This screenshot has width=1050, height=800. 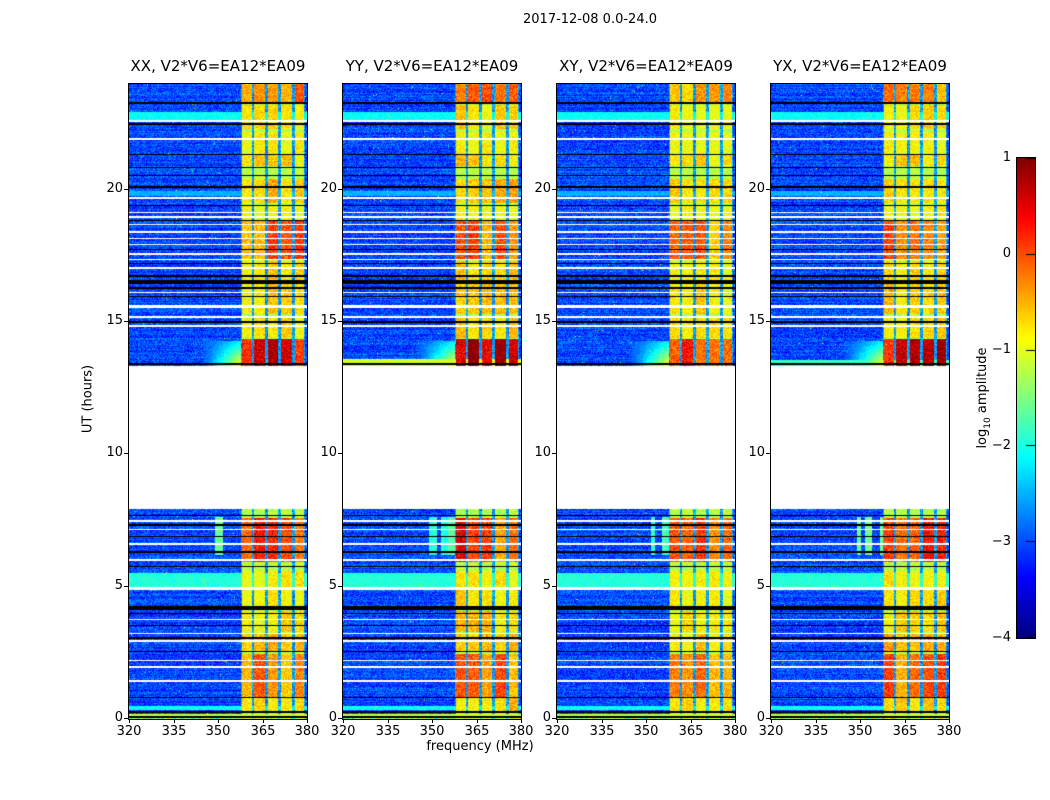 I want to click on panel-title-yy: YY, V2*V6=EA12*EA09, so click(x=432, y=66).